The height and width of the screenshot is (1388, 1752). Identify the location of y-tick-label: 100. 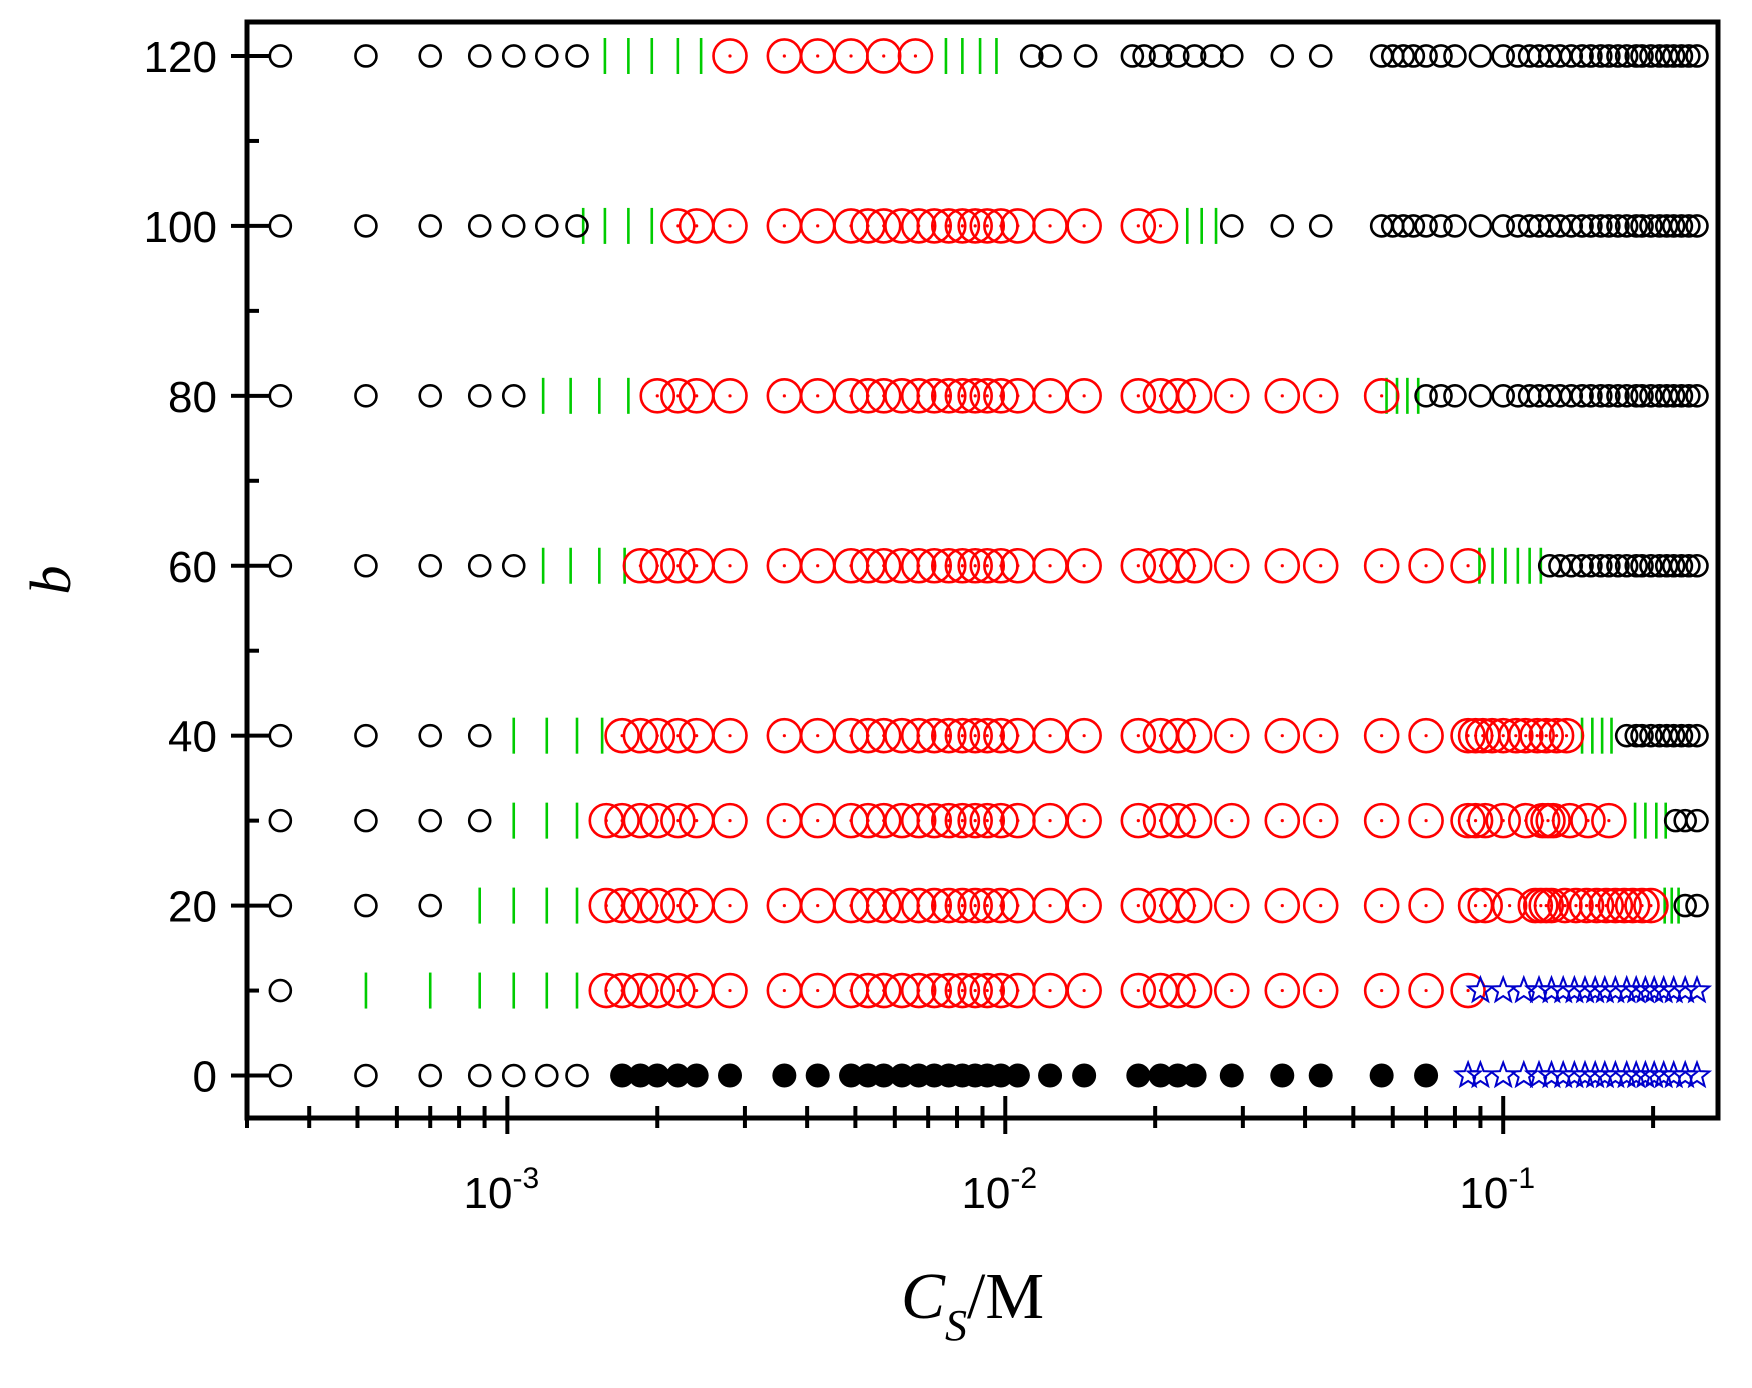
(180, 227).